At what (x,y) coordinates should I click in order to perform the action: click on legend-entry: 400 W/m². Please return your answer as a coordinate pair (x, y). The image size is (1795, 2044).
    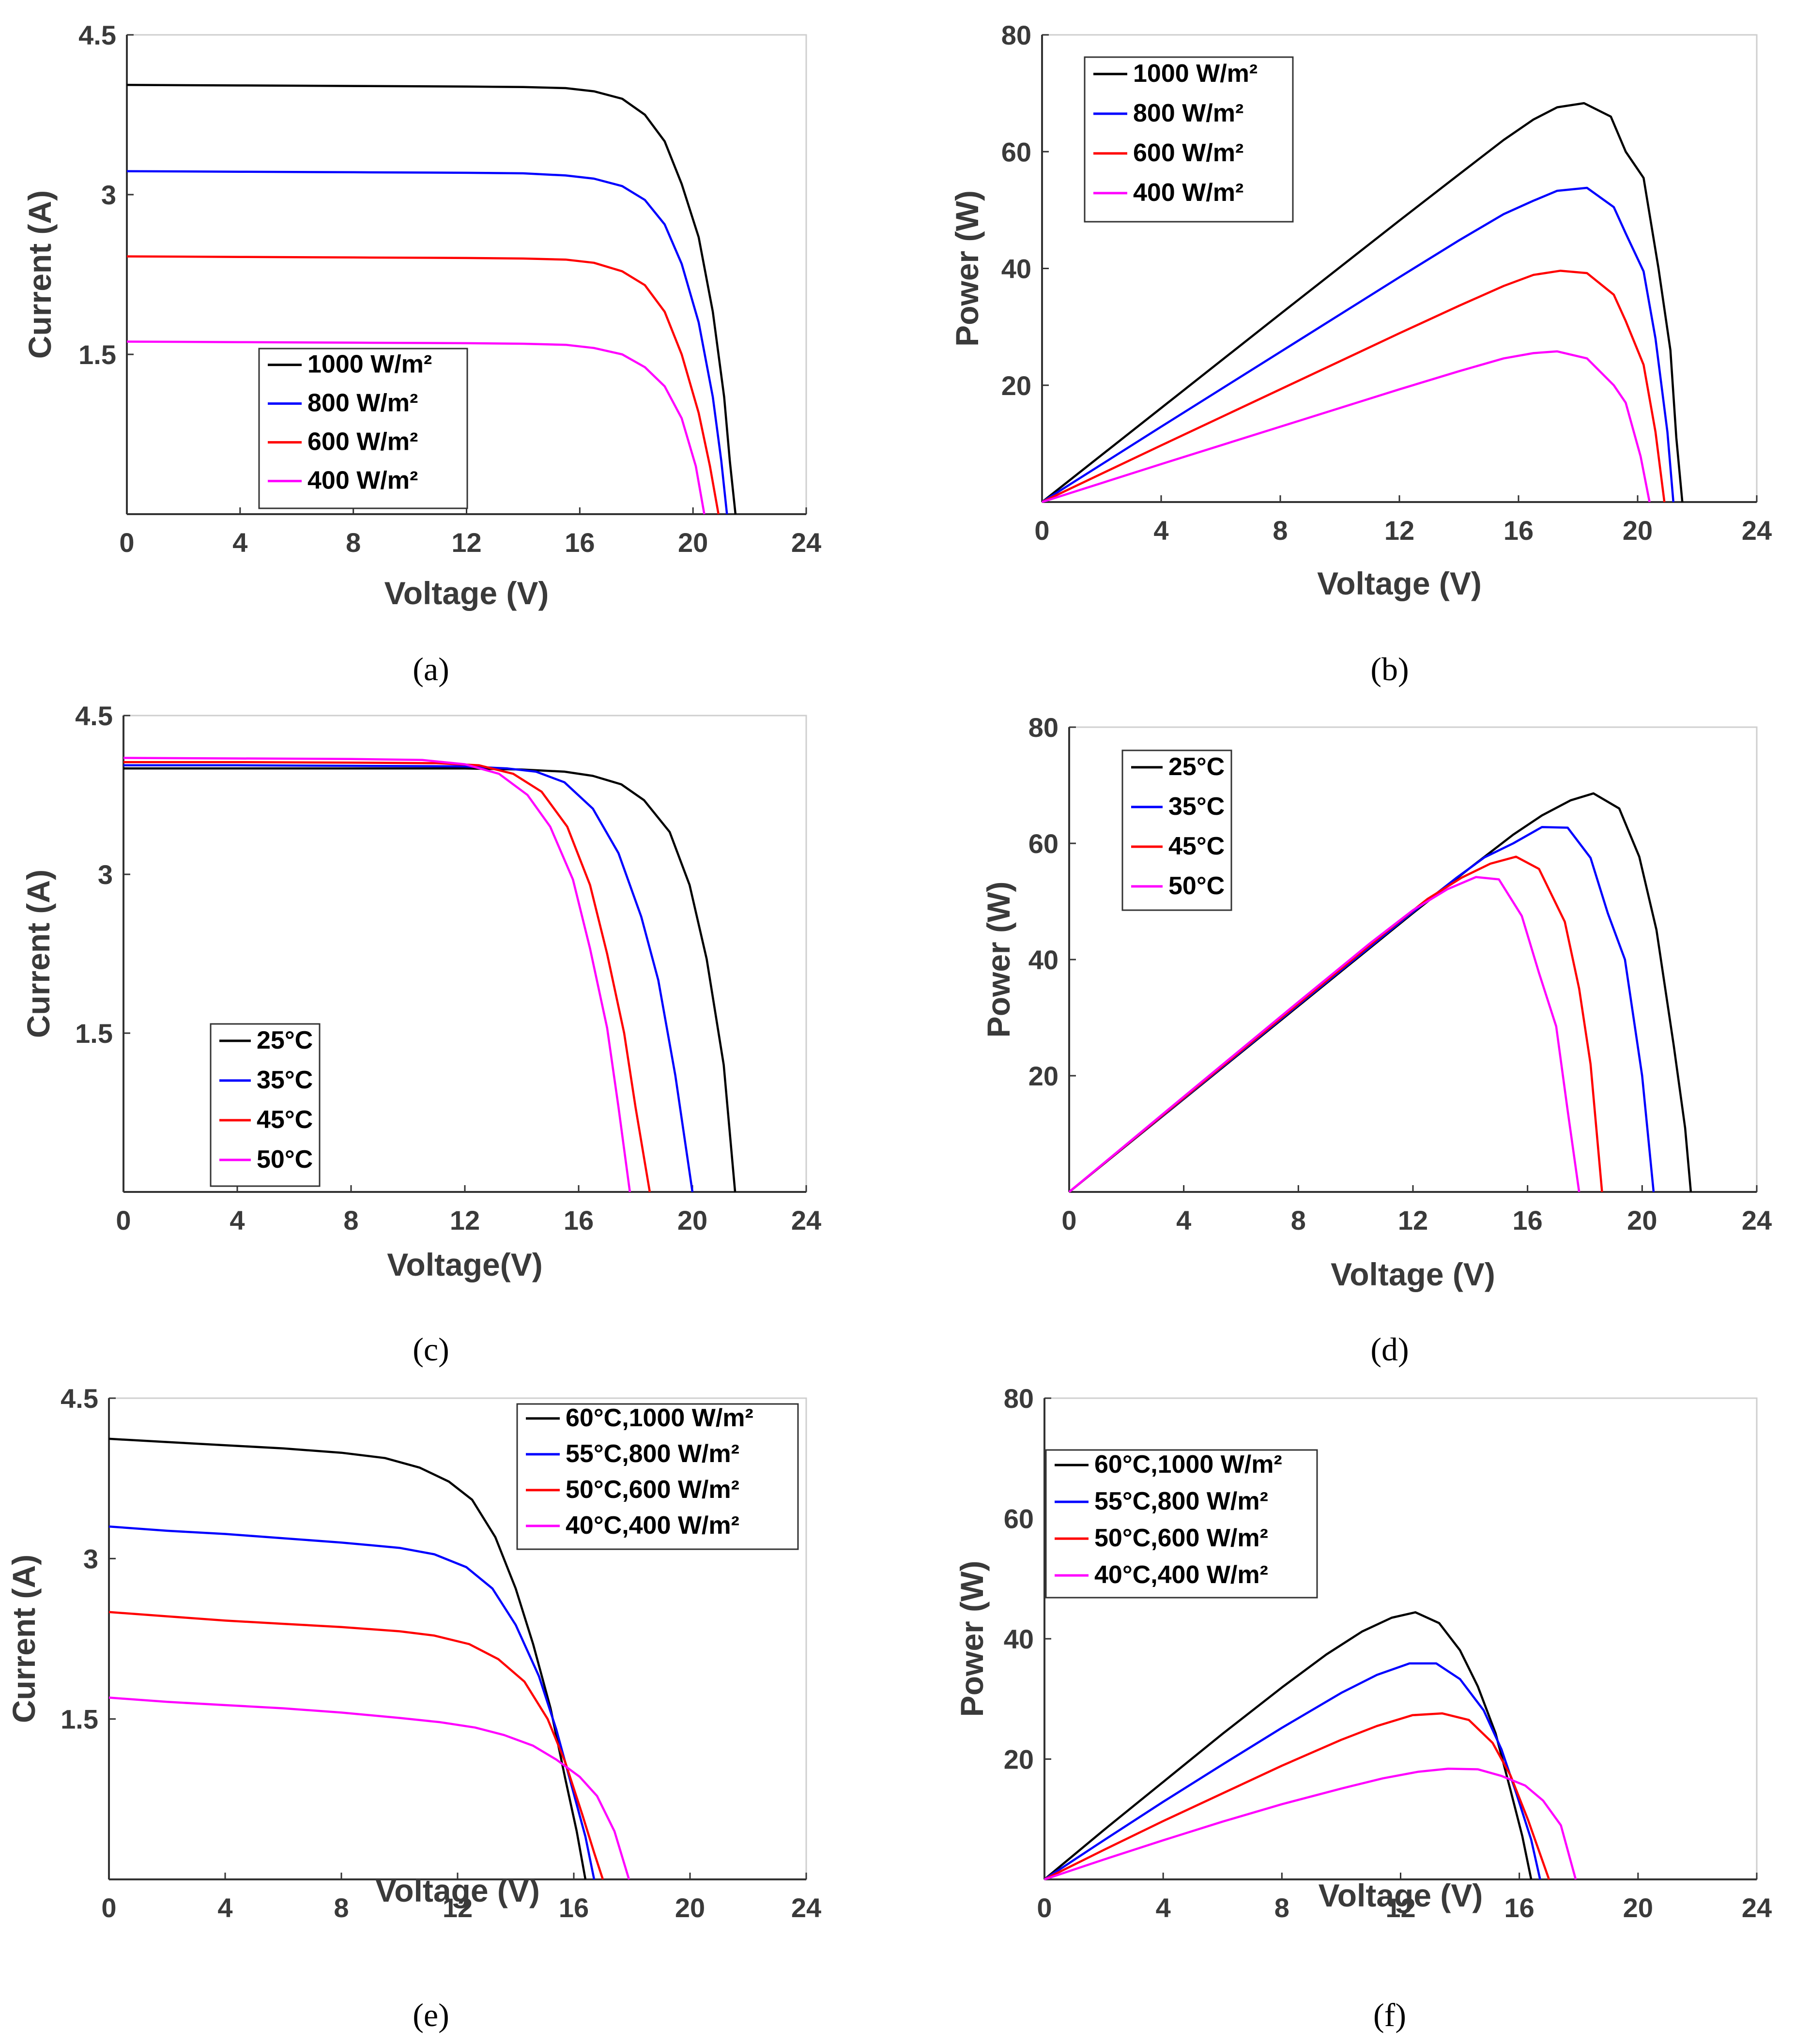
    Looking at the image, I should click on (1188, 193).